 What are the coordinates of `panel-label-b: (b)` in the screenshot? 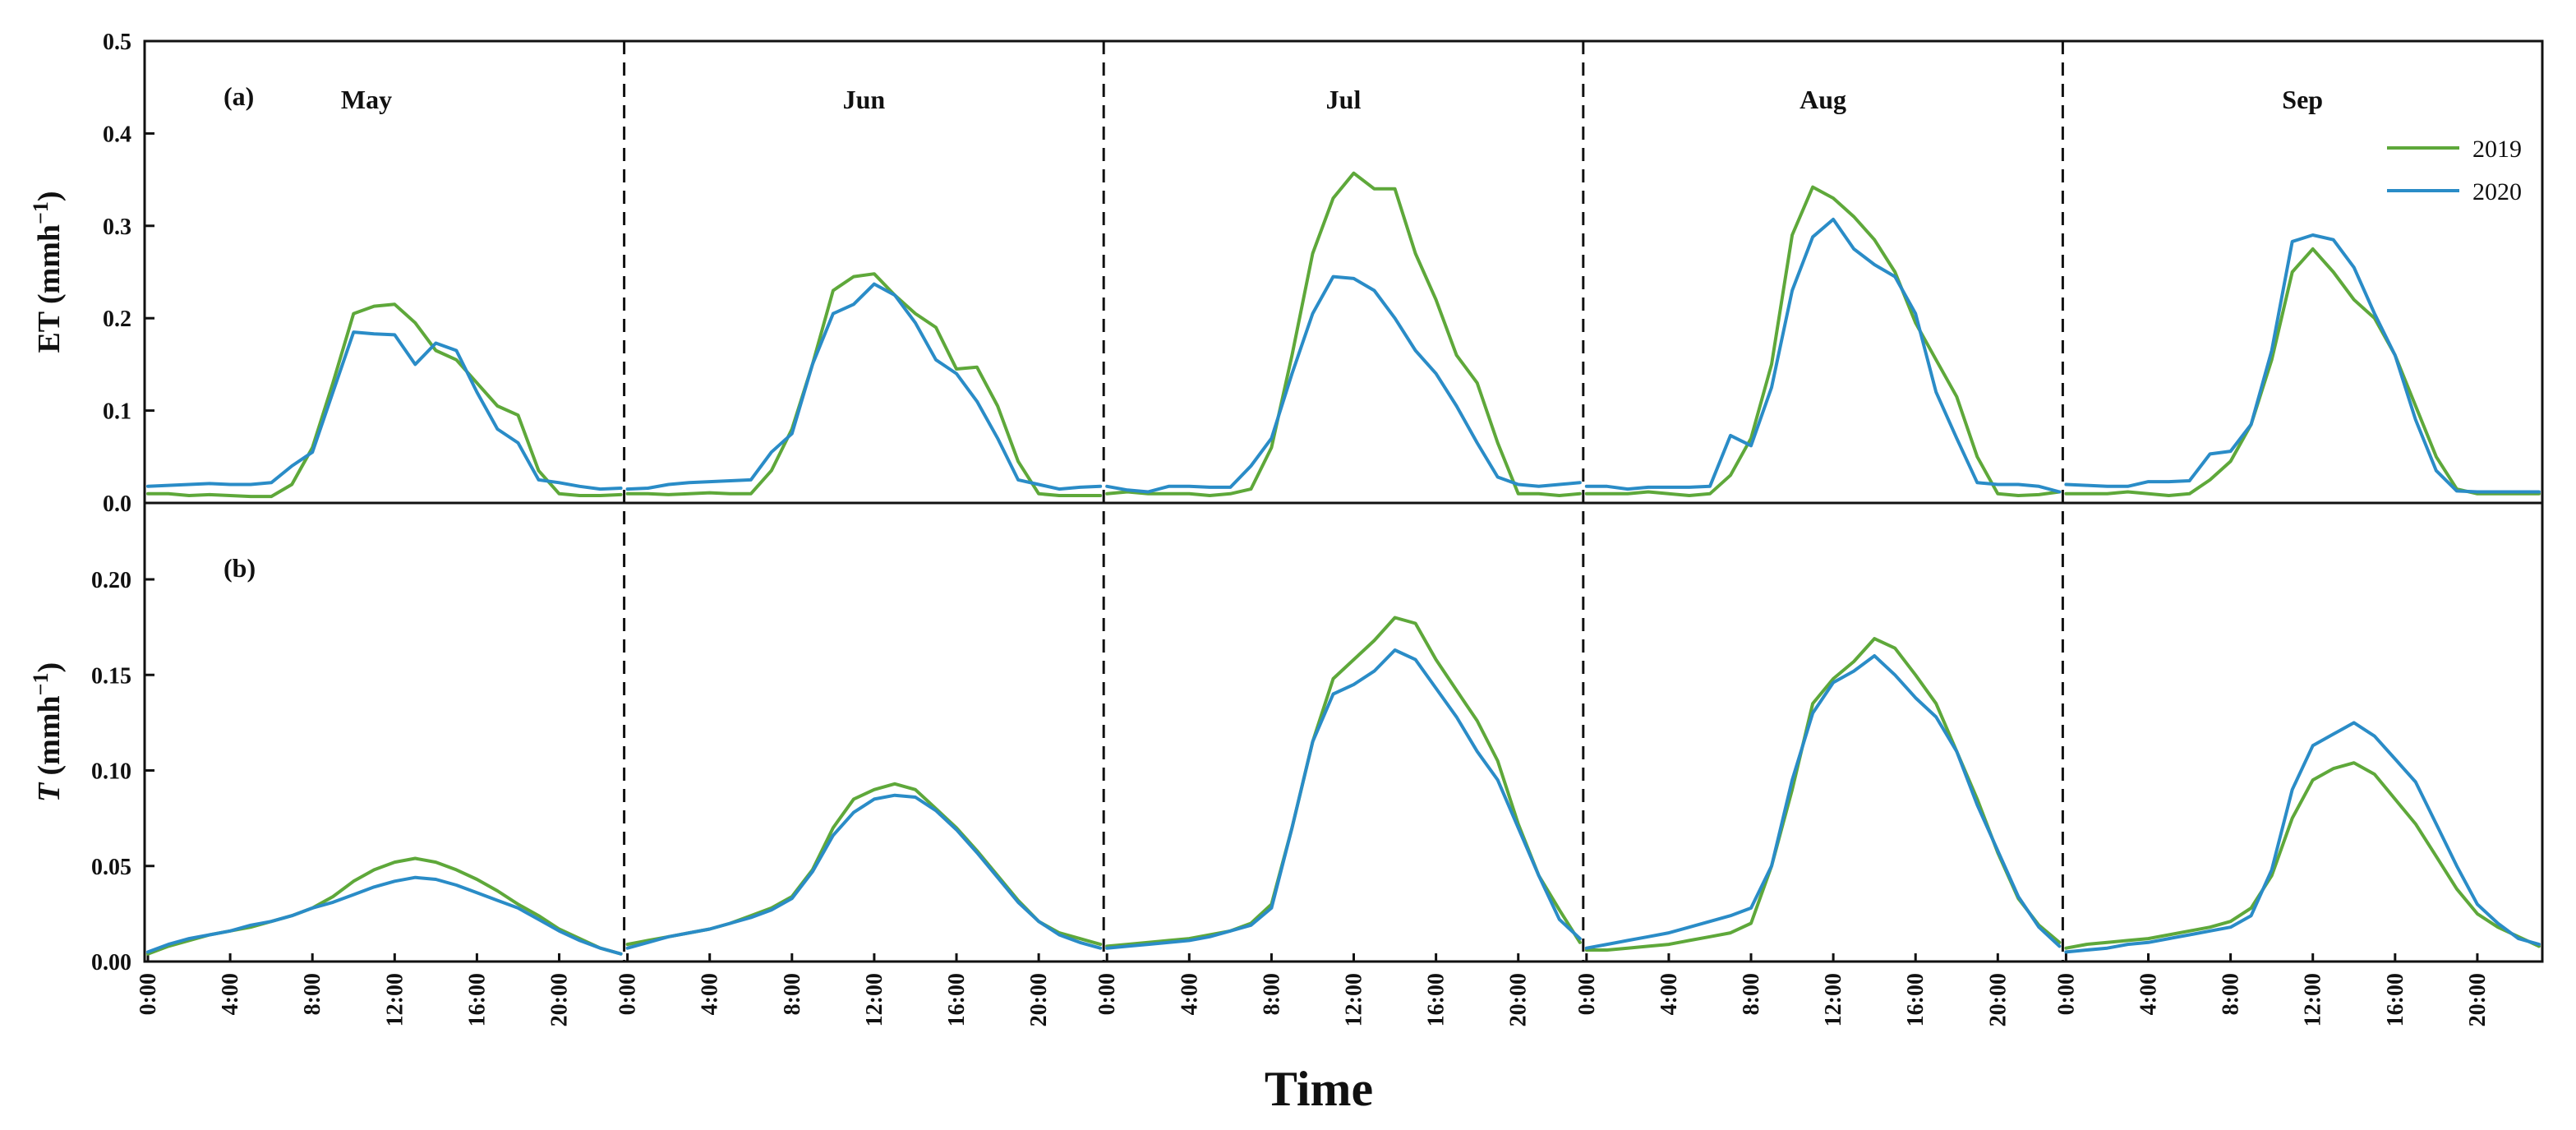 It's located at (239, 568).